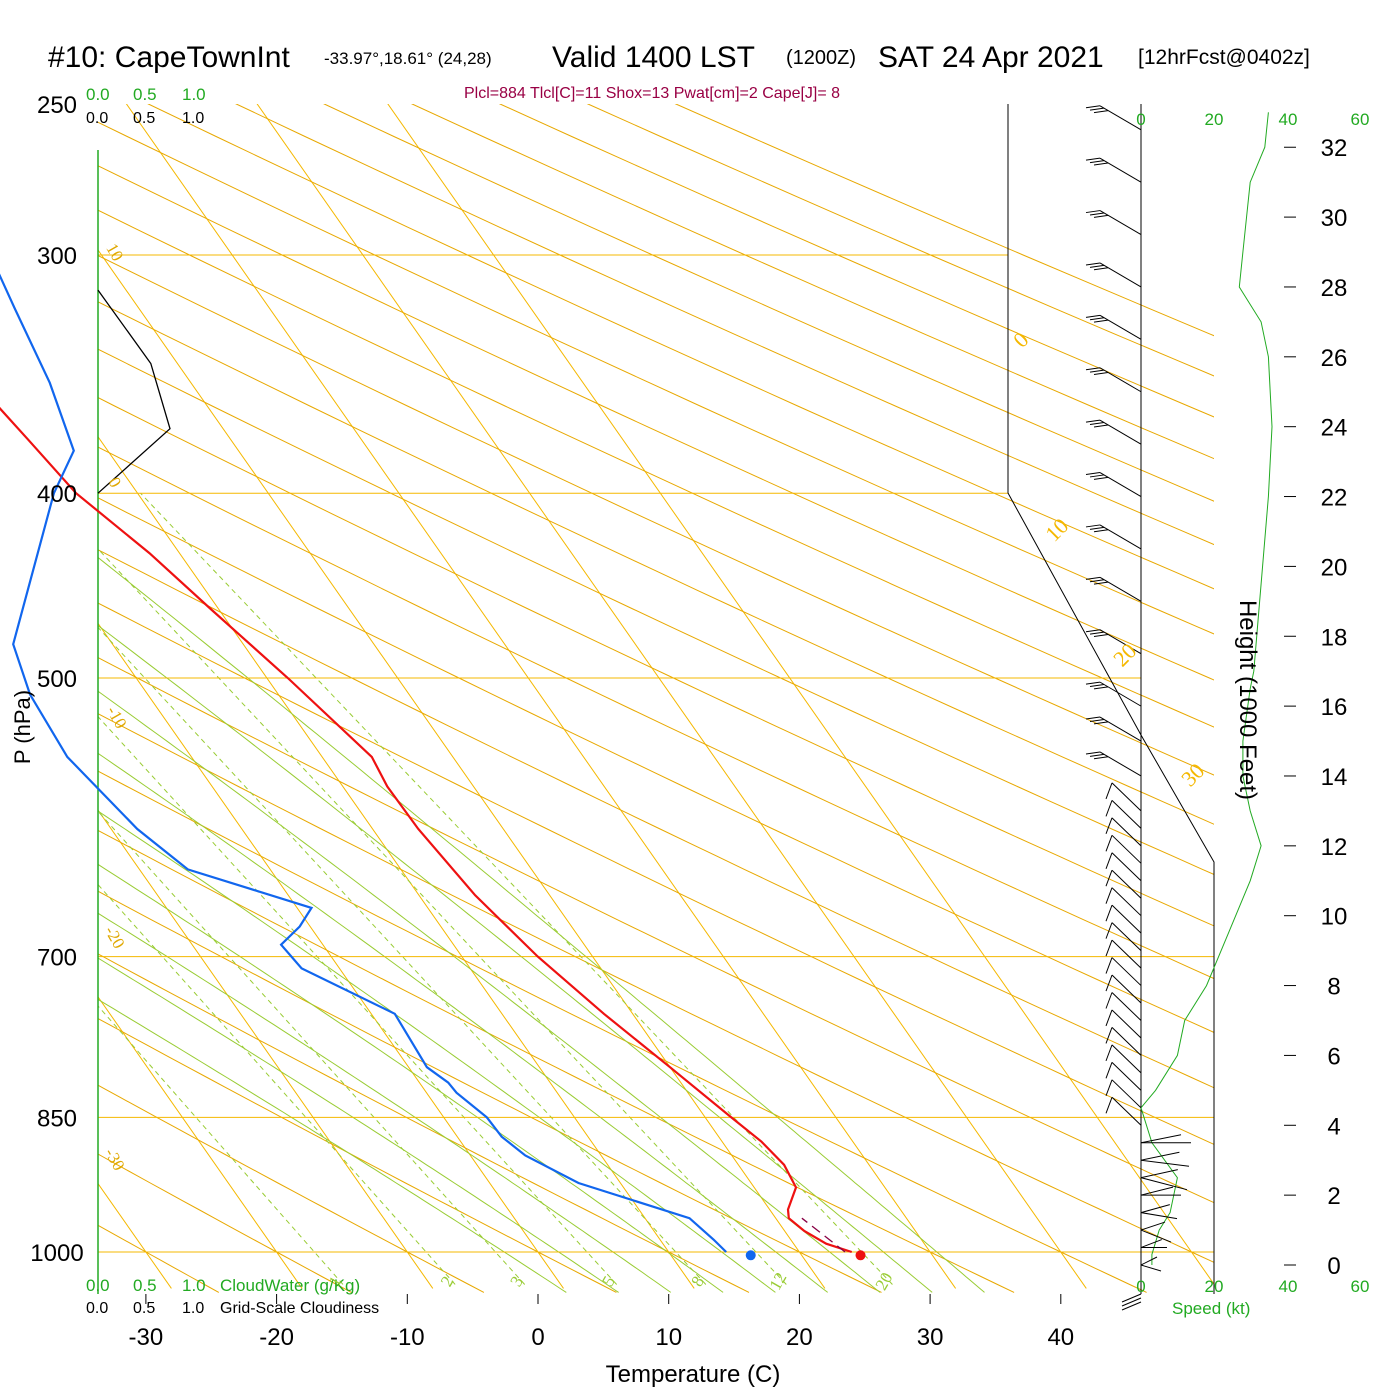  Describe the element at coordinates (408, 58) in the screenshot. I see `station-coords: -33.97°,18.61° (24,28)` at that location.